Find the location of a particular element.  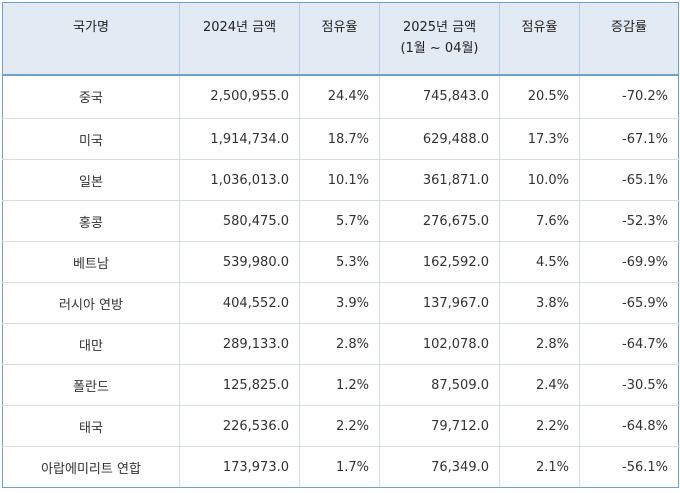

cell-amount-2024: 289,133.0 is located at coordinates (239, 344).